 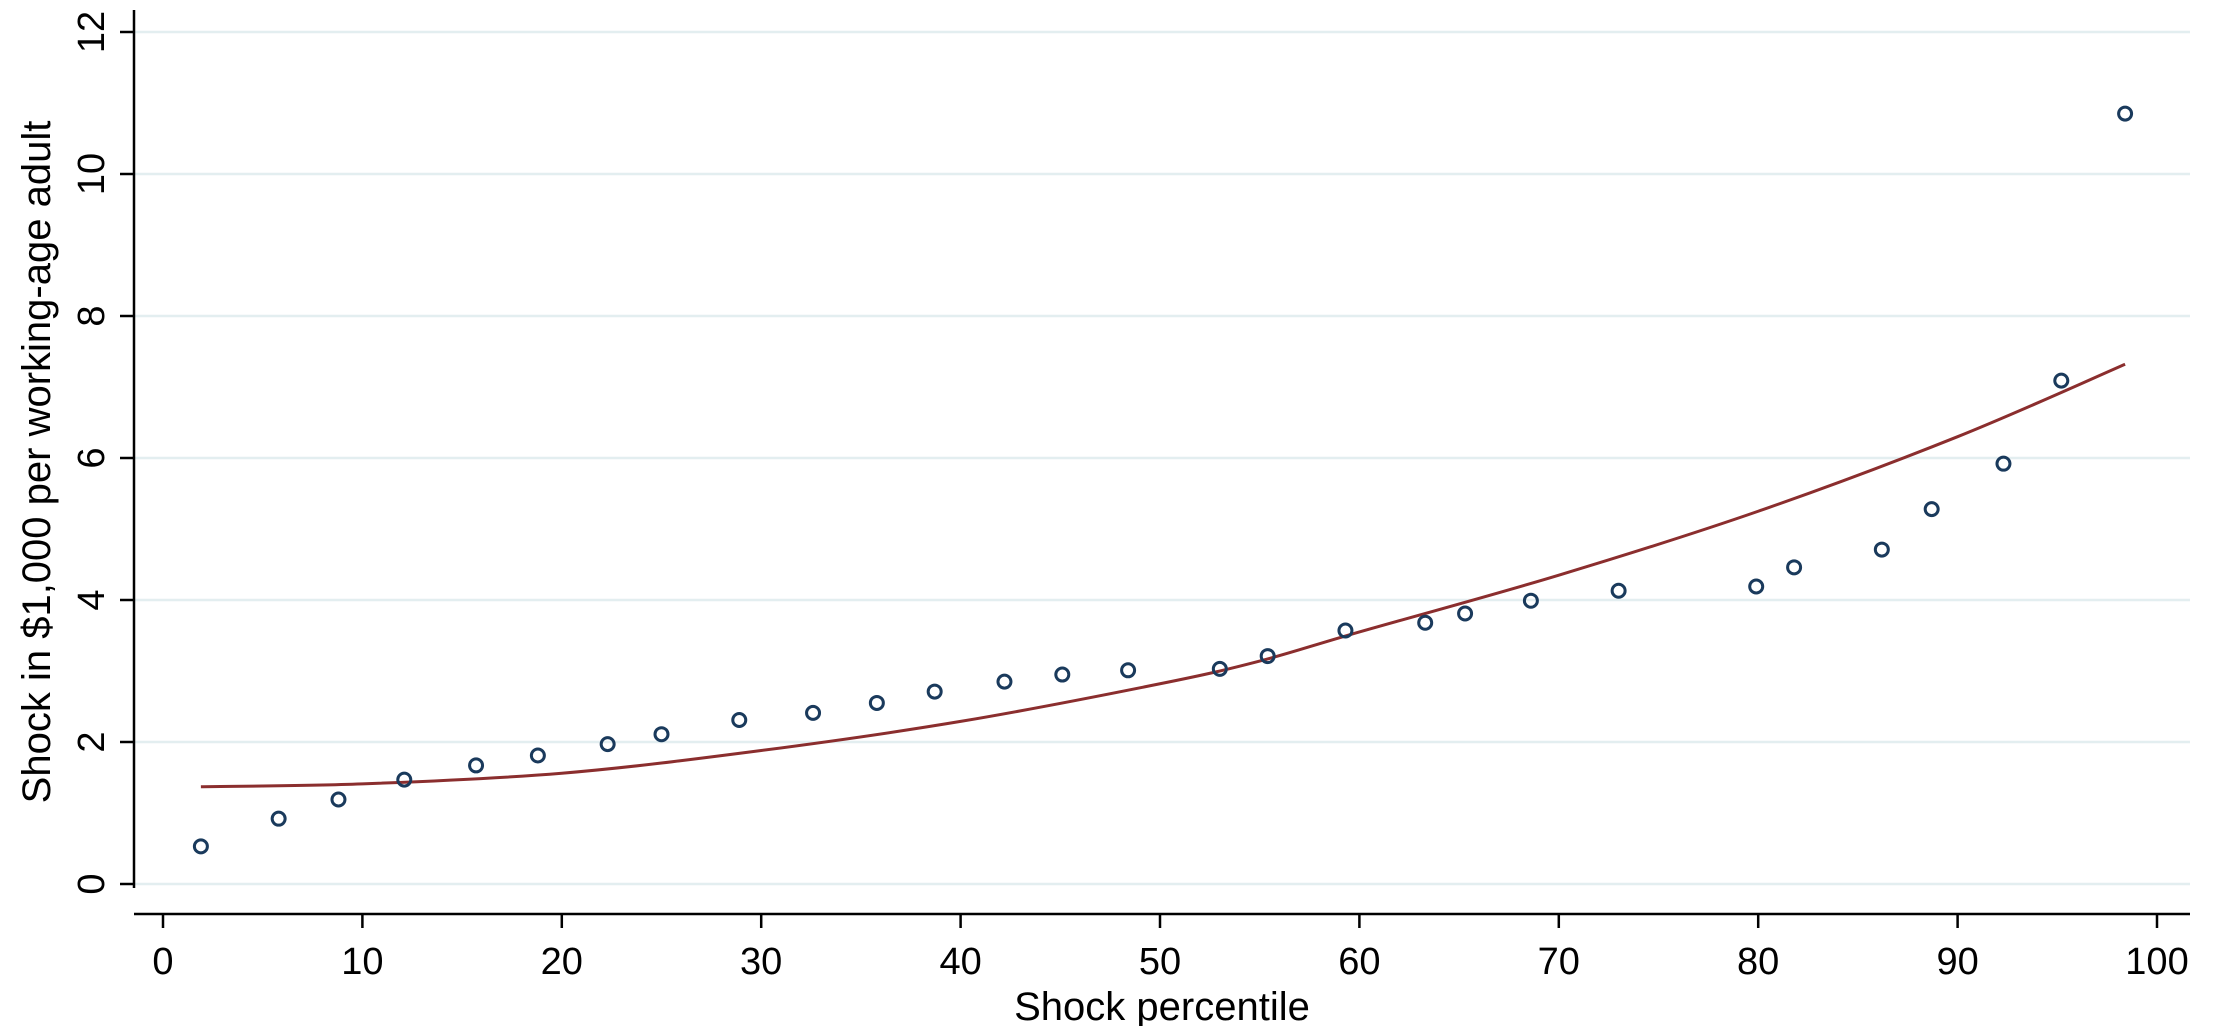 What do you see at coordinates (2156, 962) in the screenshot?
I see `x-tick-label-100: 100` at bounding box center [2156, 962].